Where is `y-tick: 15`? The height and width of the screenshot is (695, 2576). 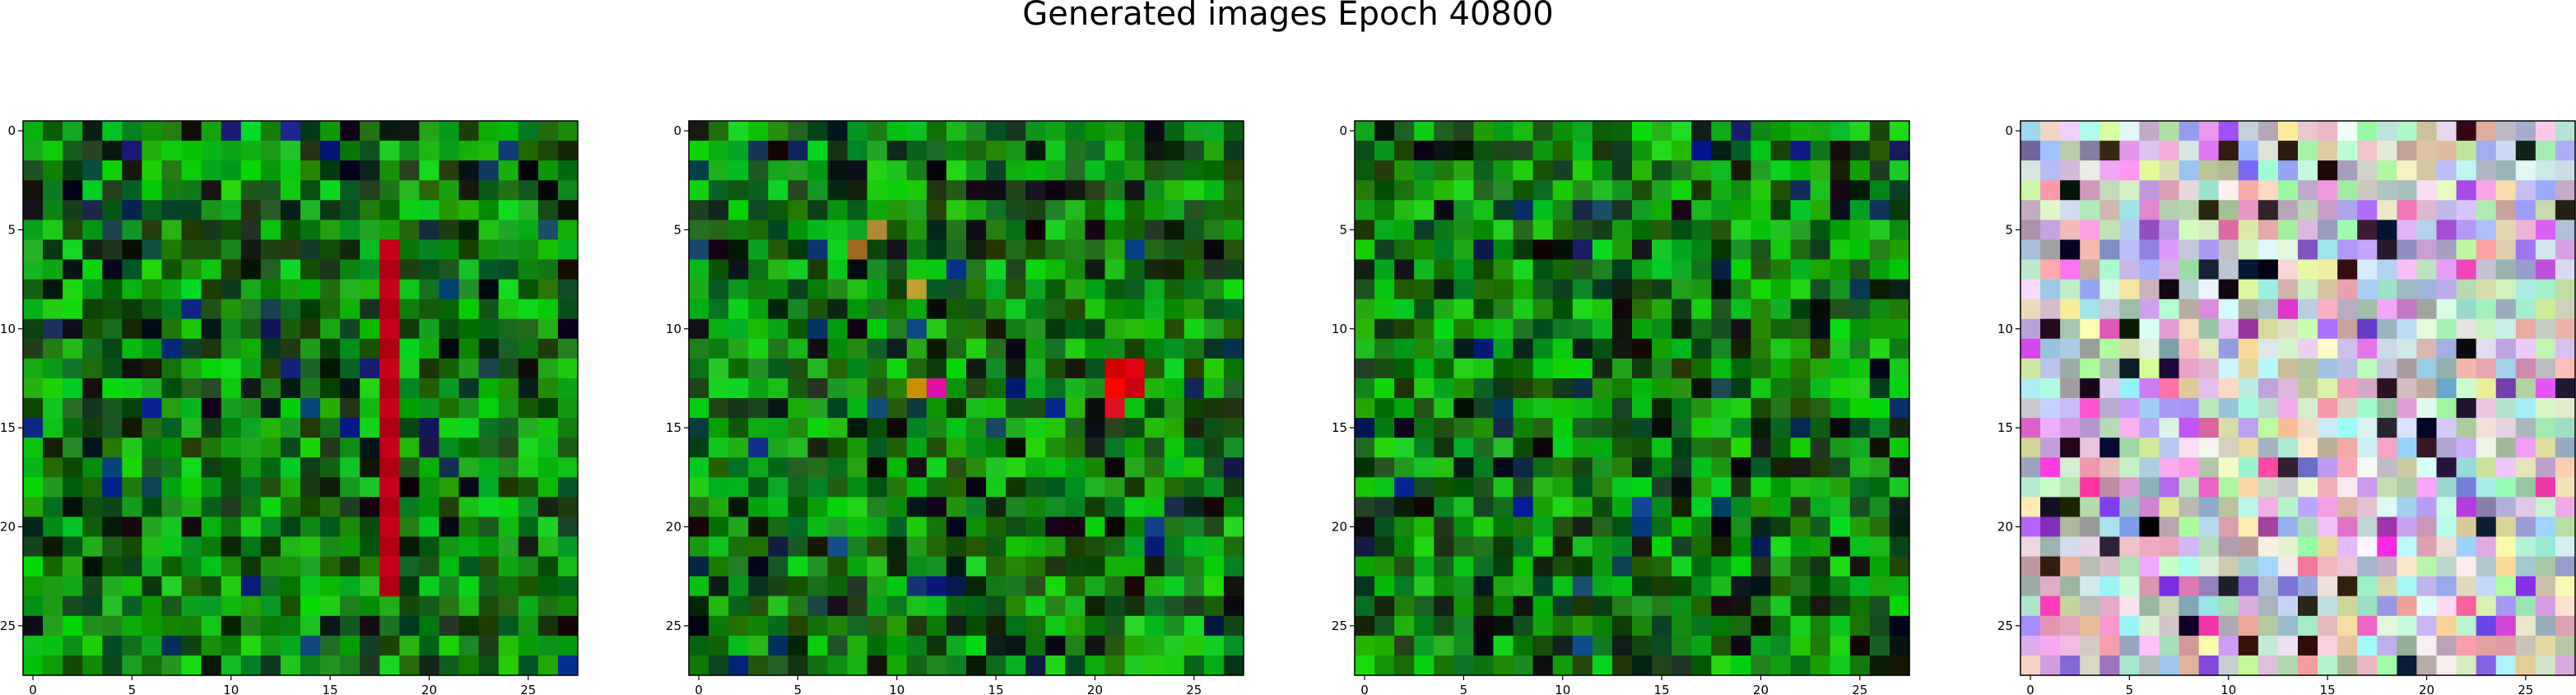 y-tick: 15 is located at coordinates (2008, 427).